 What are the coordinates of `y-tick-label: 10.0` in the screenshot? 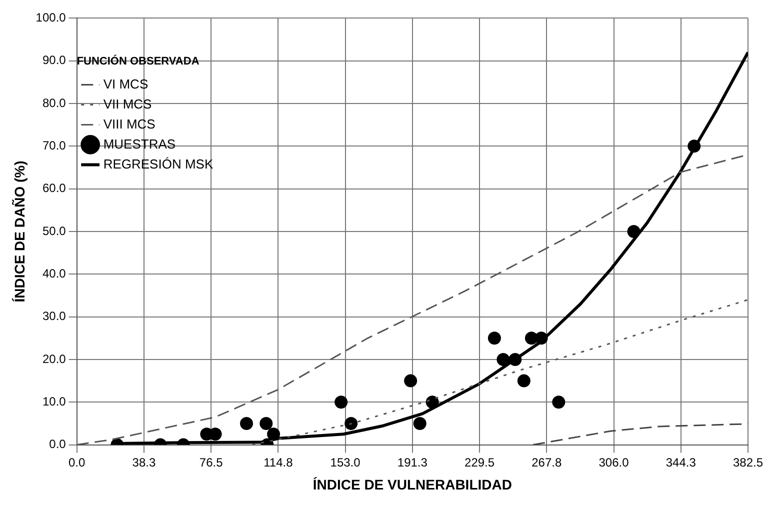 It's located at (54, 401).